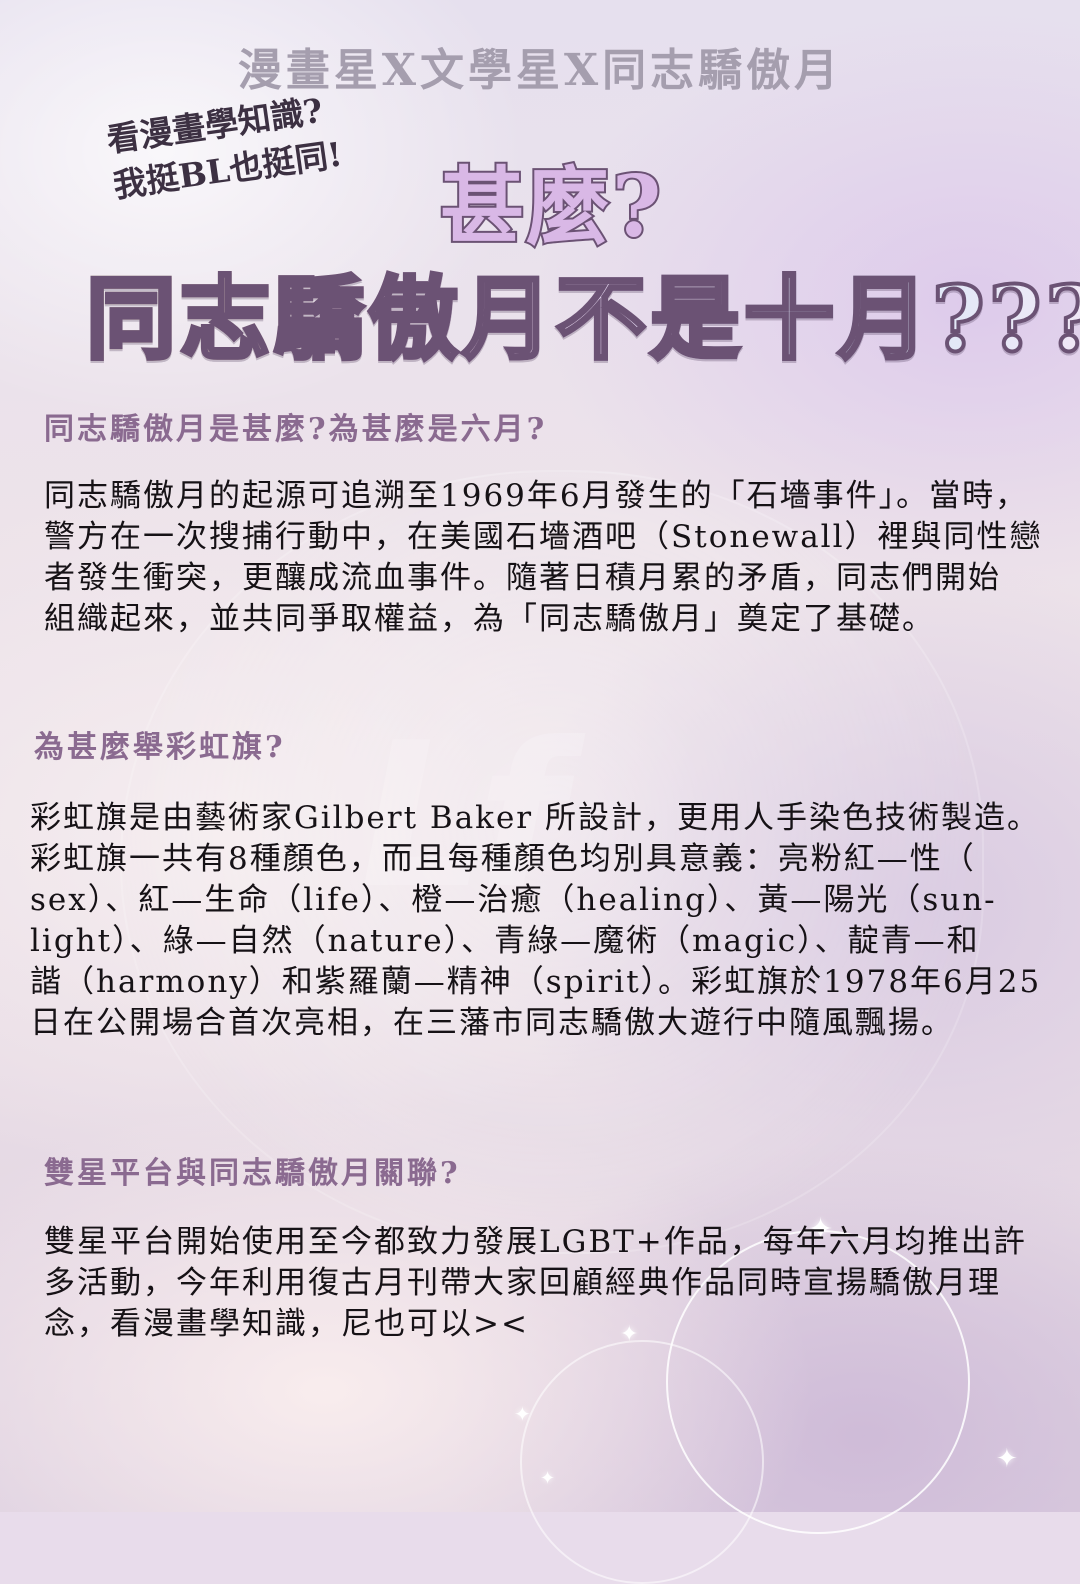  I want to click on section-heading-rainbow-flag: 為甚麼舉彩虹旗?, so click(160, 747).